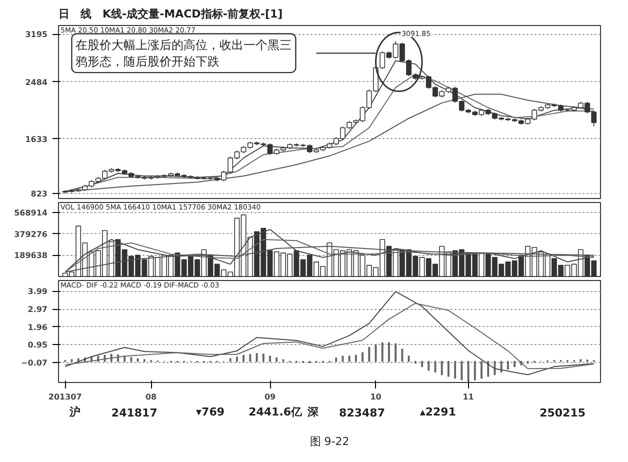  I want to click on y-tick-label: 3.99, so click(38, 291).